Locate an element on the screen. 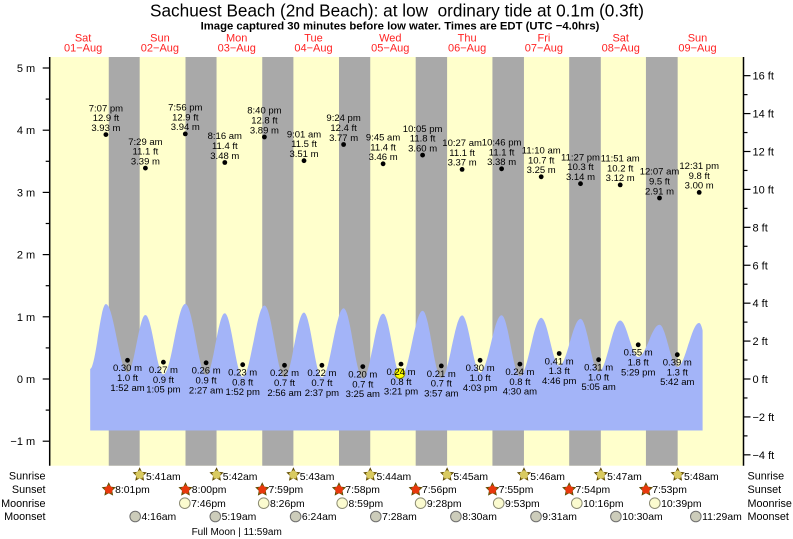  svg-text: 3.25 m is located at coordinates (541, 170).